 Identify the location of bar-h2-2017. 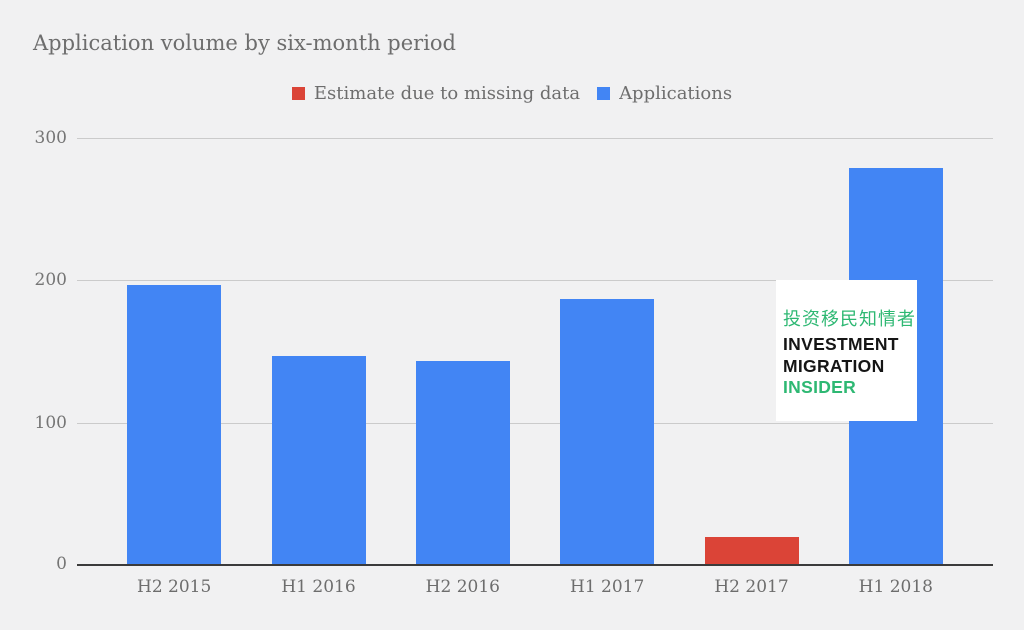
(751, 550).